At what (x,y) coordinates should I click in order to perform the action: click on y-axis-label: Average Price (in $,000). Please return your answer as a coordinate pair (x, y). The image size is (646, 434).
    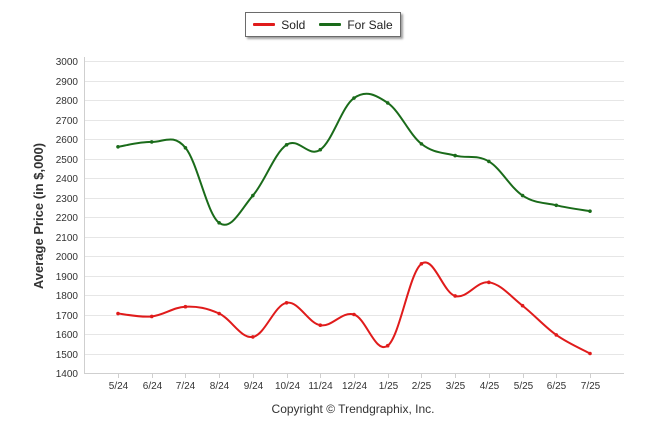
    Looking at the image, I should click on (38, 216).